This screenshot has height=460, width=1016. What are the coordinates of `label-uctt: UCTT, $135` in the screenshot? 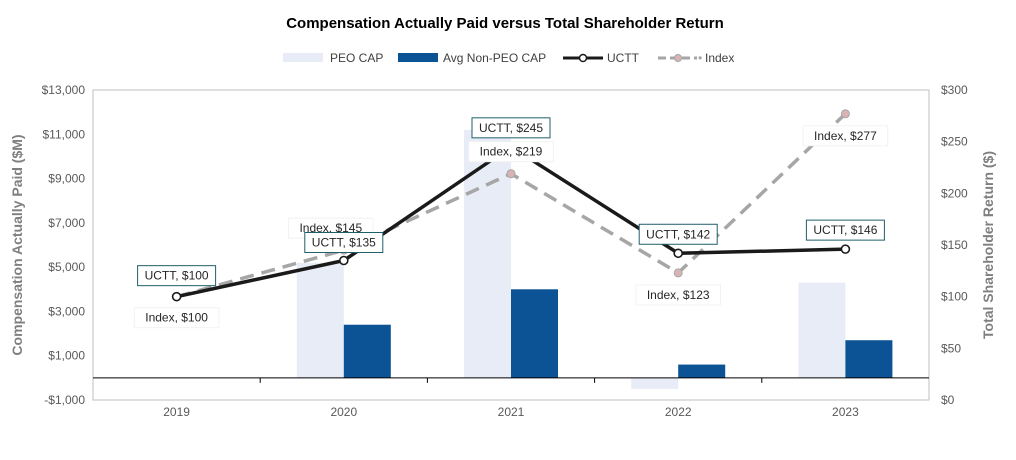 It's located at (344, 242).